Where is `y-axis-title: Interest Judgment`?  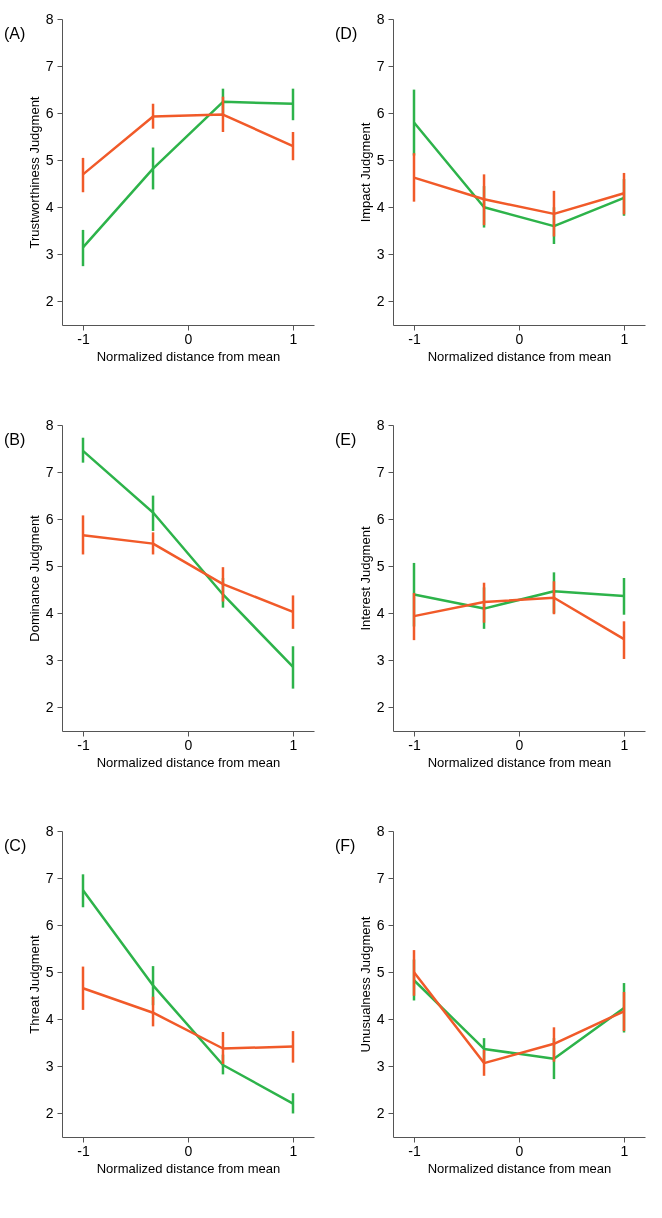 y-axis-title: Interest Judgment is located at coordinates (365, 578).